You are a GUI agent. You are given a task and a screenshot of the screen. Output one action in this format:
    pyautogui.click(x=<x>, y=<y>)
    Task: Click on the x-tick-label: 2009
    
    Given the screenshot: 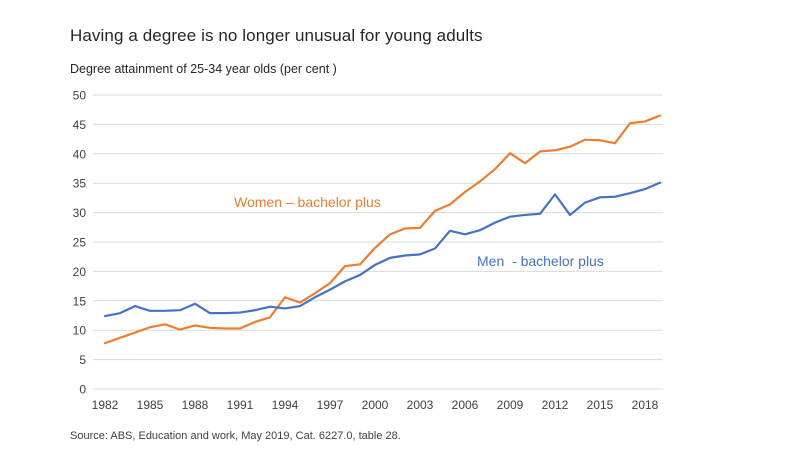 What is the action you would take?
    pyautogui.click(x=510, y=405)
    